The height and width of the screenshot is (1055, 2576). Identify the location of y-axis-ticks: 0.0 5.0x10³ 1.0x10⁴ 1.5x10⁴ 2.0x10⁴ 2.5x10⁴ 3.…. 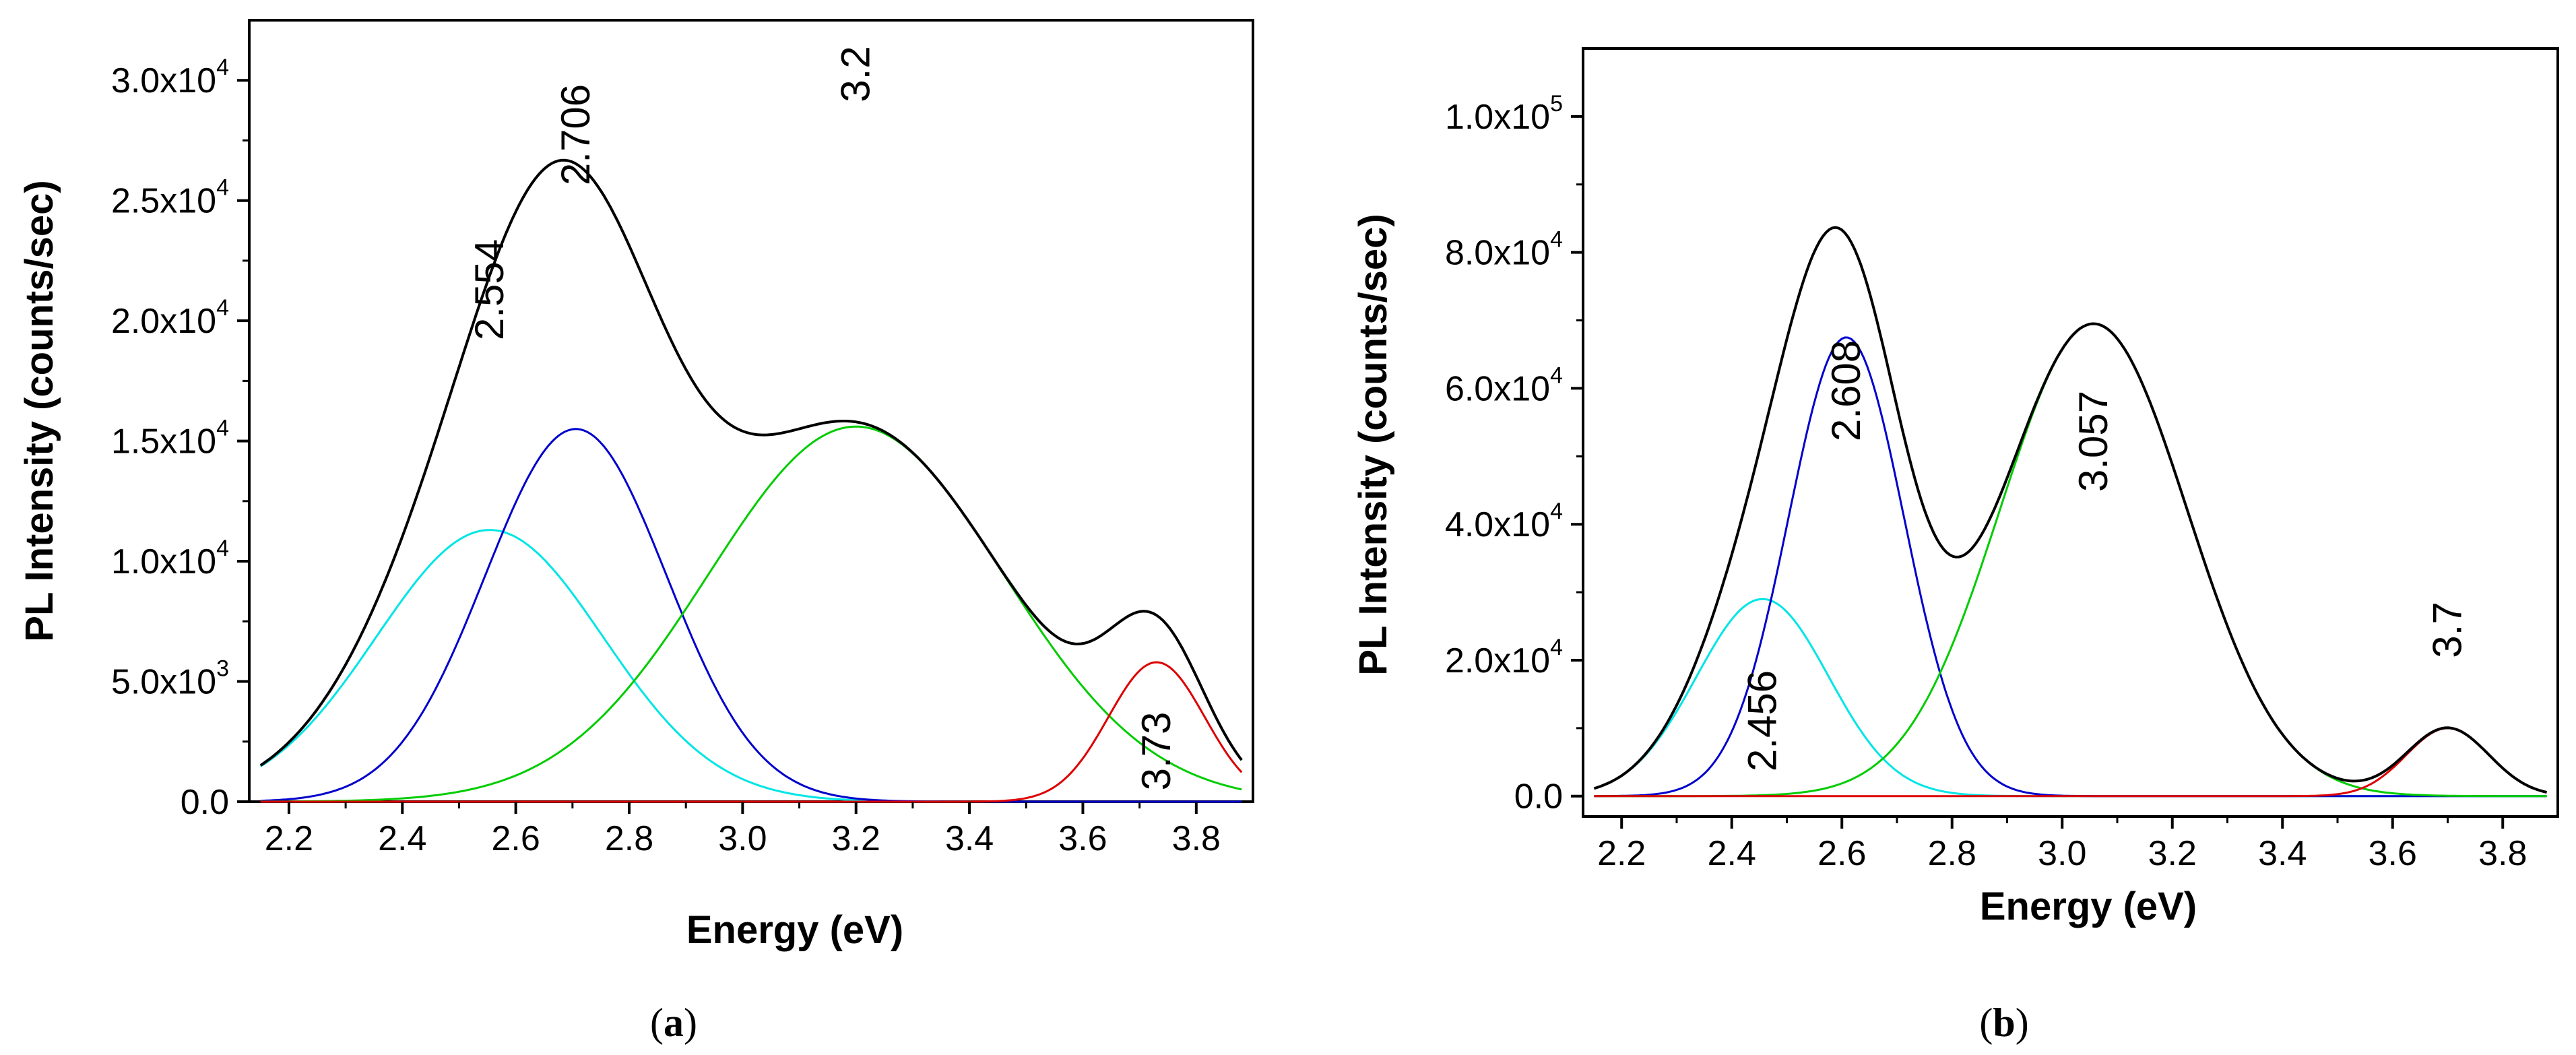
(180, 438).